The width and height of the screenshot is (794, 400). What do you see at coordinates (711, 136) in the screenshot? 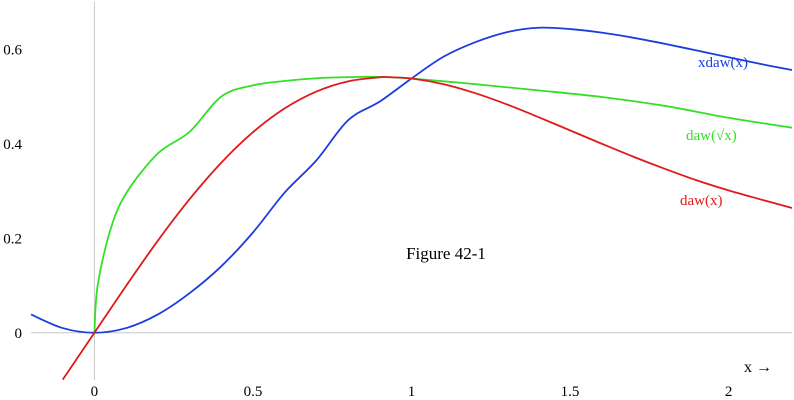
I see `curve-label-daw-sqrt: daw(√x)` at bounding box center [711, 136].